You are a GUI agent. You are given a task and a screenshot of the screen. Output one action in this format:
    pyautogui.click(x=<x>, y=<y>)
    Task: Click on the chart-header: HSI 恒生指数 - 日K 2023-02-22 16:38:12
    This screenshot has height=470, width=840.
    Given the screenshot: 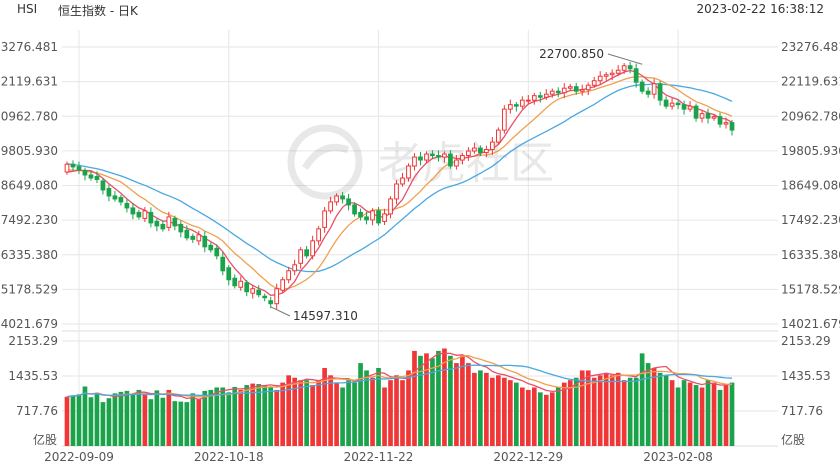 What is the action you would take?
    pyautogui.click(x=420, y=10)
    